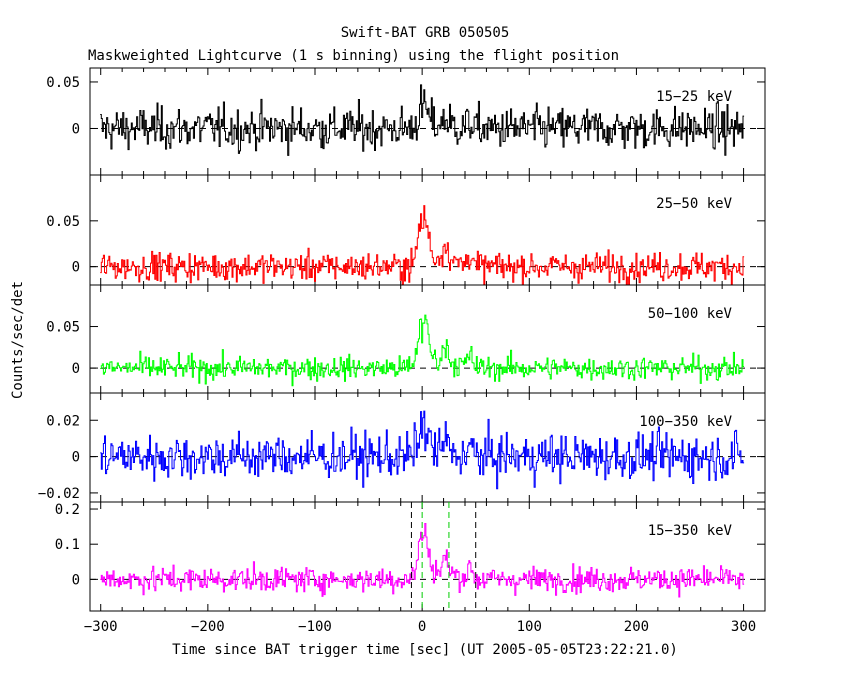 This screenshot has height=680, width=850. Describe the element at coordinates (685, 422) in the screenshot. I see `band-label-3: 100−350 keV` at that location.